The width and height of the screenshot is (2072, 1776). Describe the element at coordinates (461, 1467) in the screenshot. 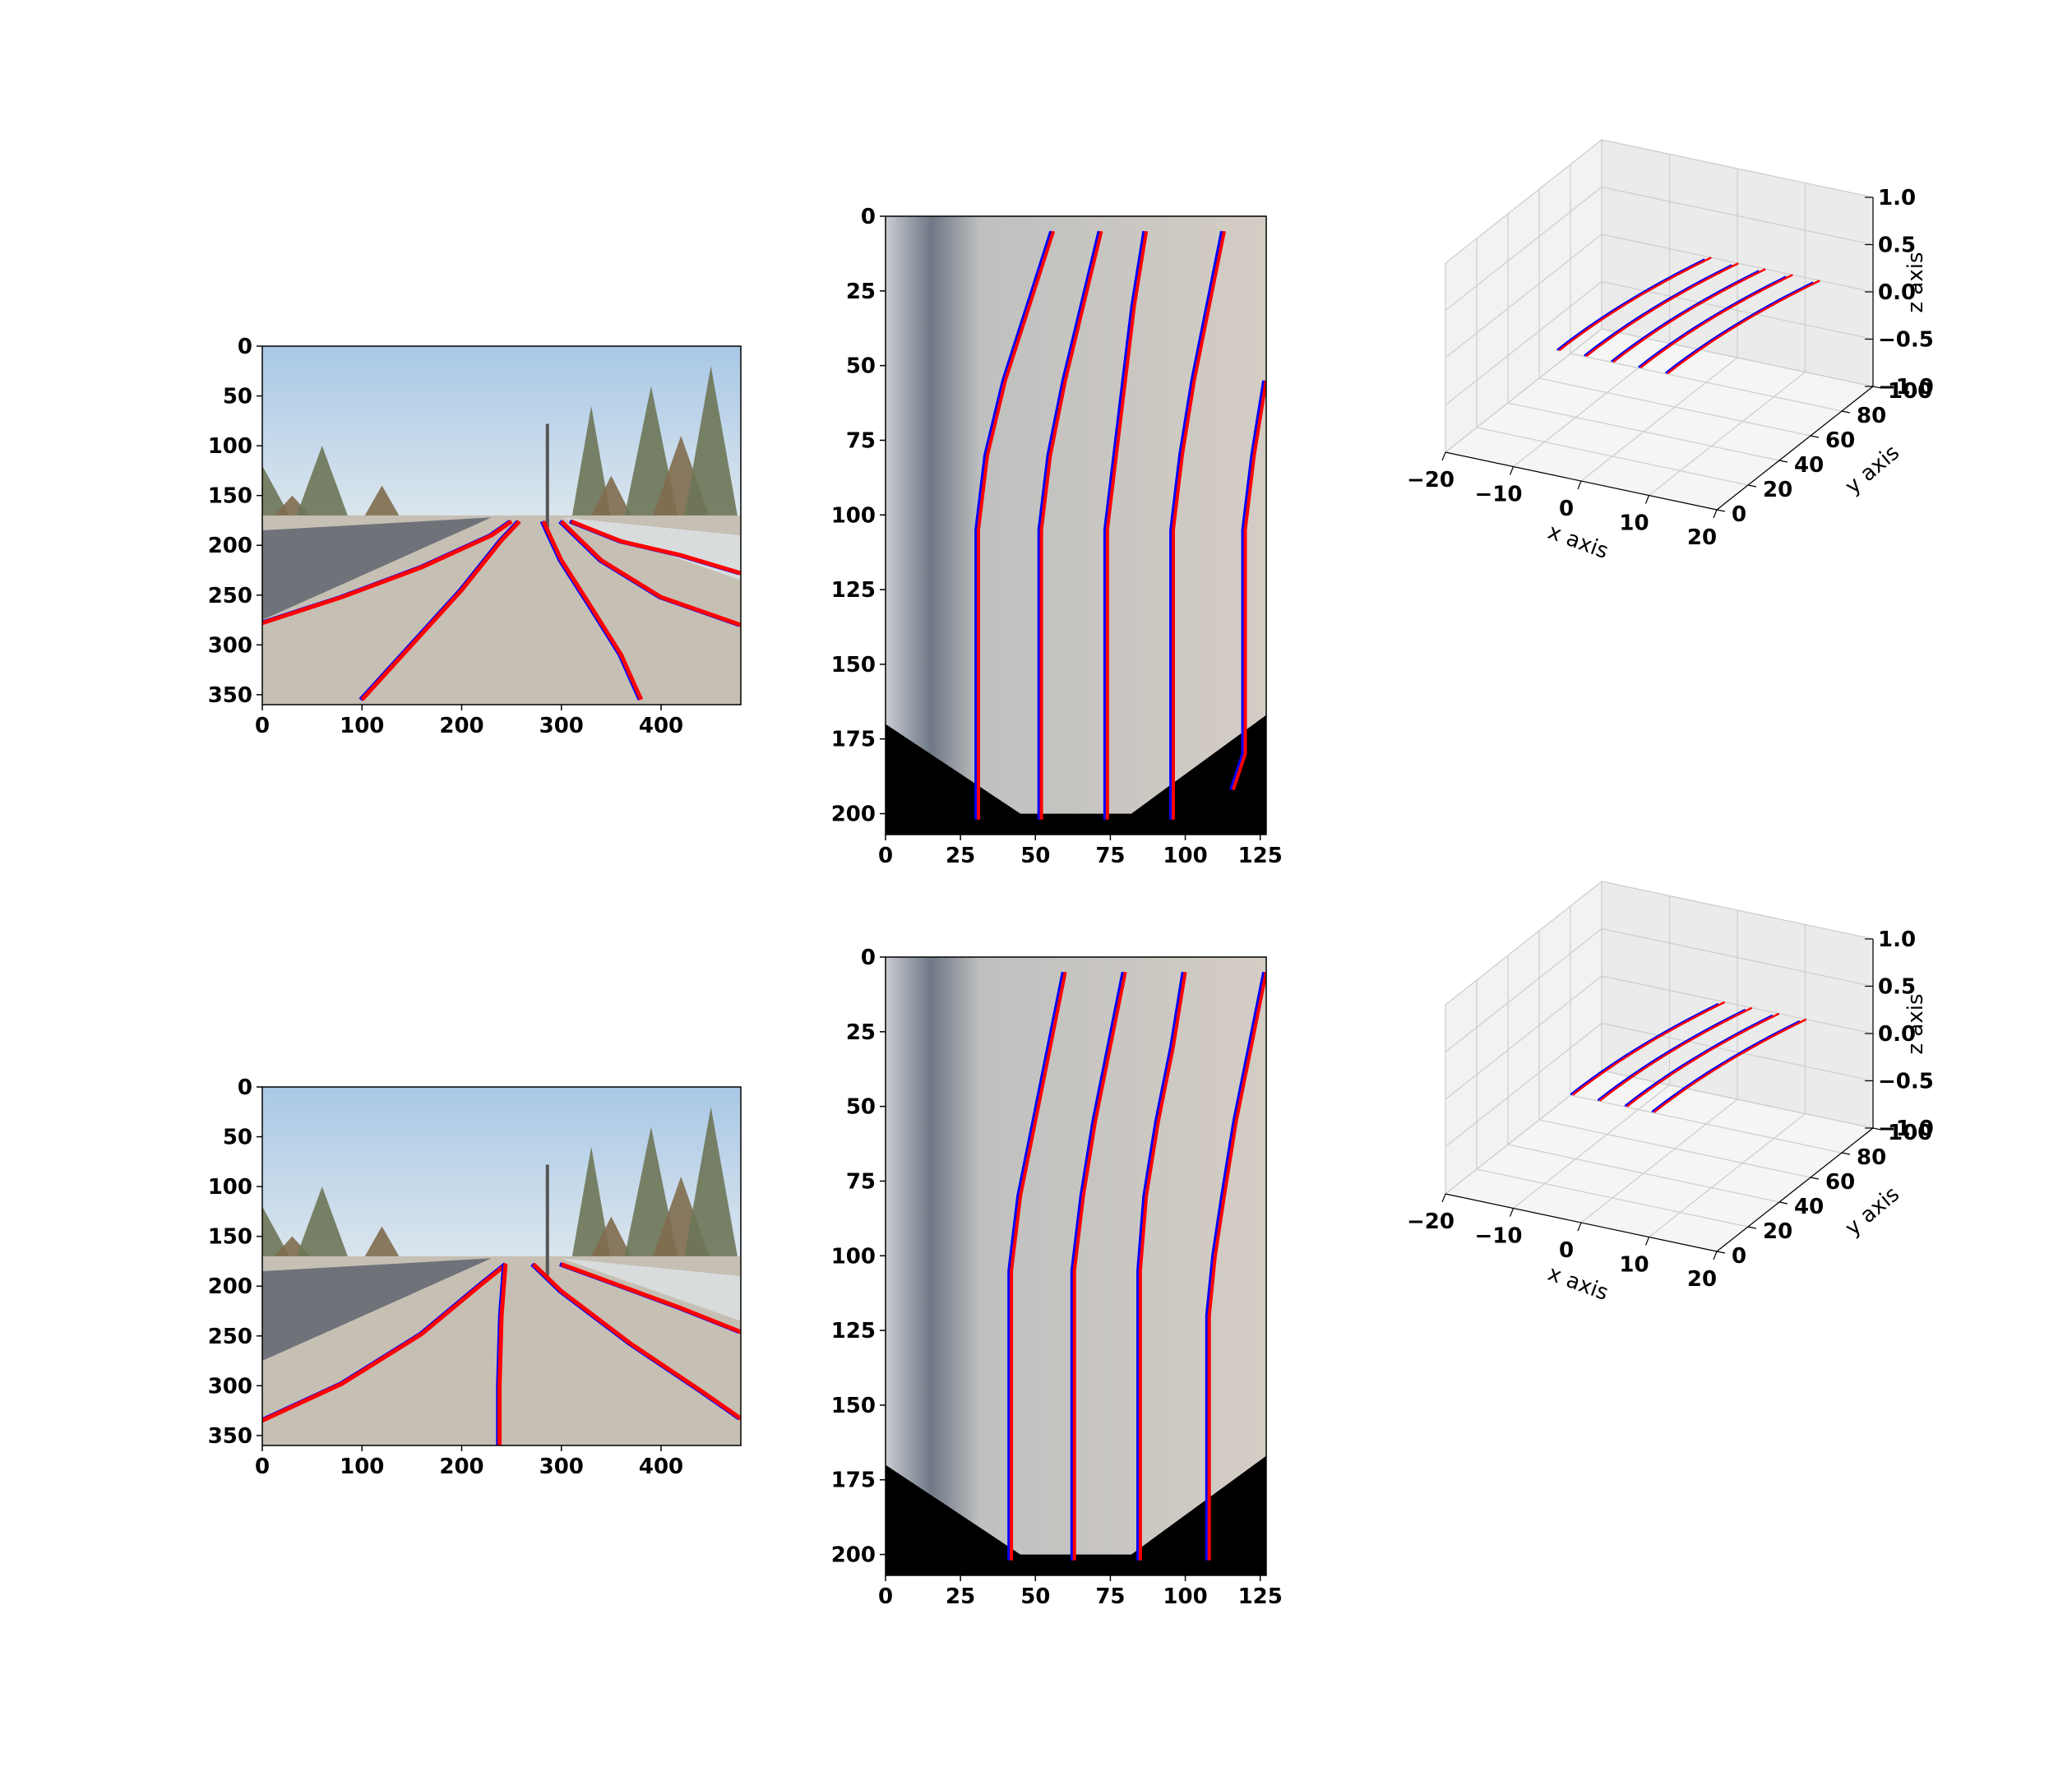

I see `x-tick-label: 200` at that location.